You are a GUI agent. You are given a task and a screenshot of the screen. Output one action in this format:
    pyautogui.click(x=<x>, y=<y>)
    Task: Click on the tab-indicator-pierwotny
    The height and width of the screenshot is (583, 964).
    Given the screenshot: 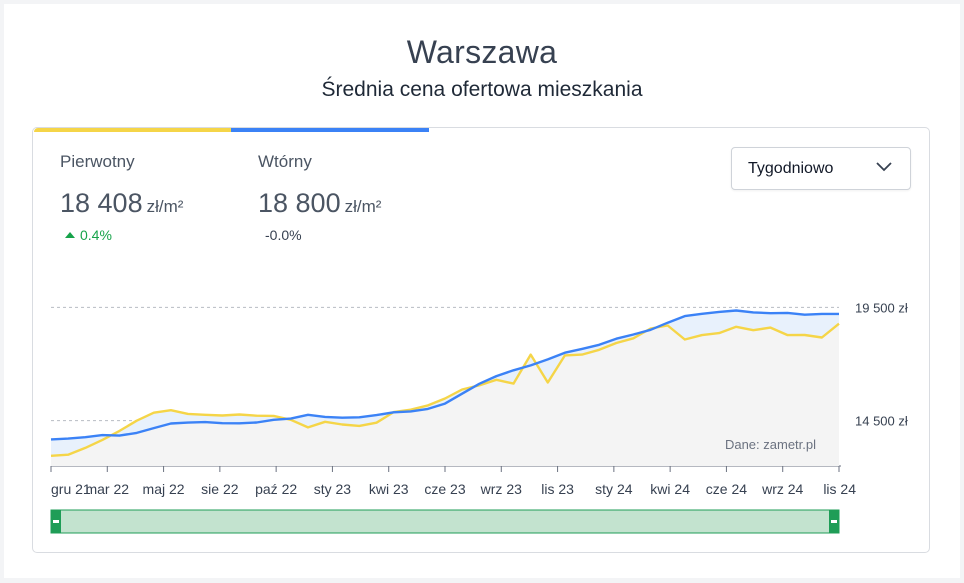 What is the action you would take?
    pyautogui.click(x=132, y=130)
    